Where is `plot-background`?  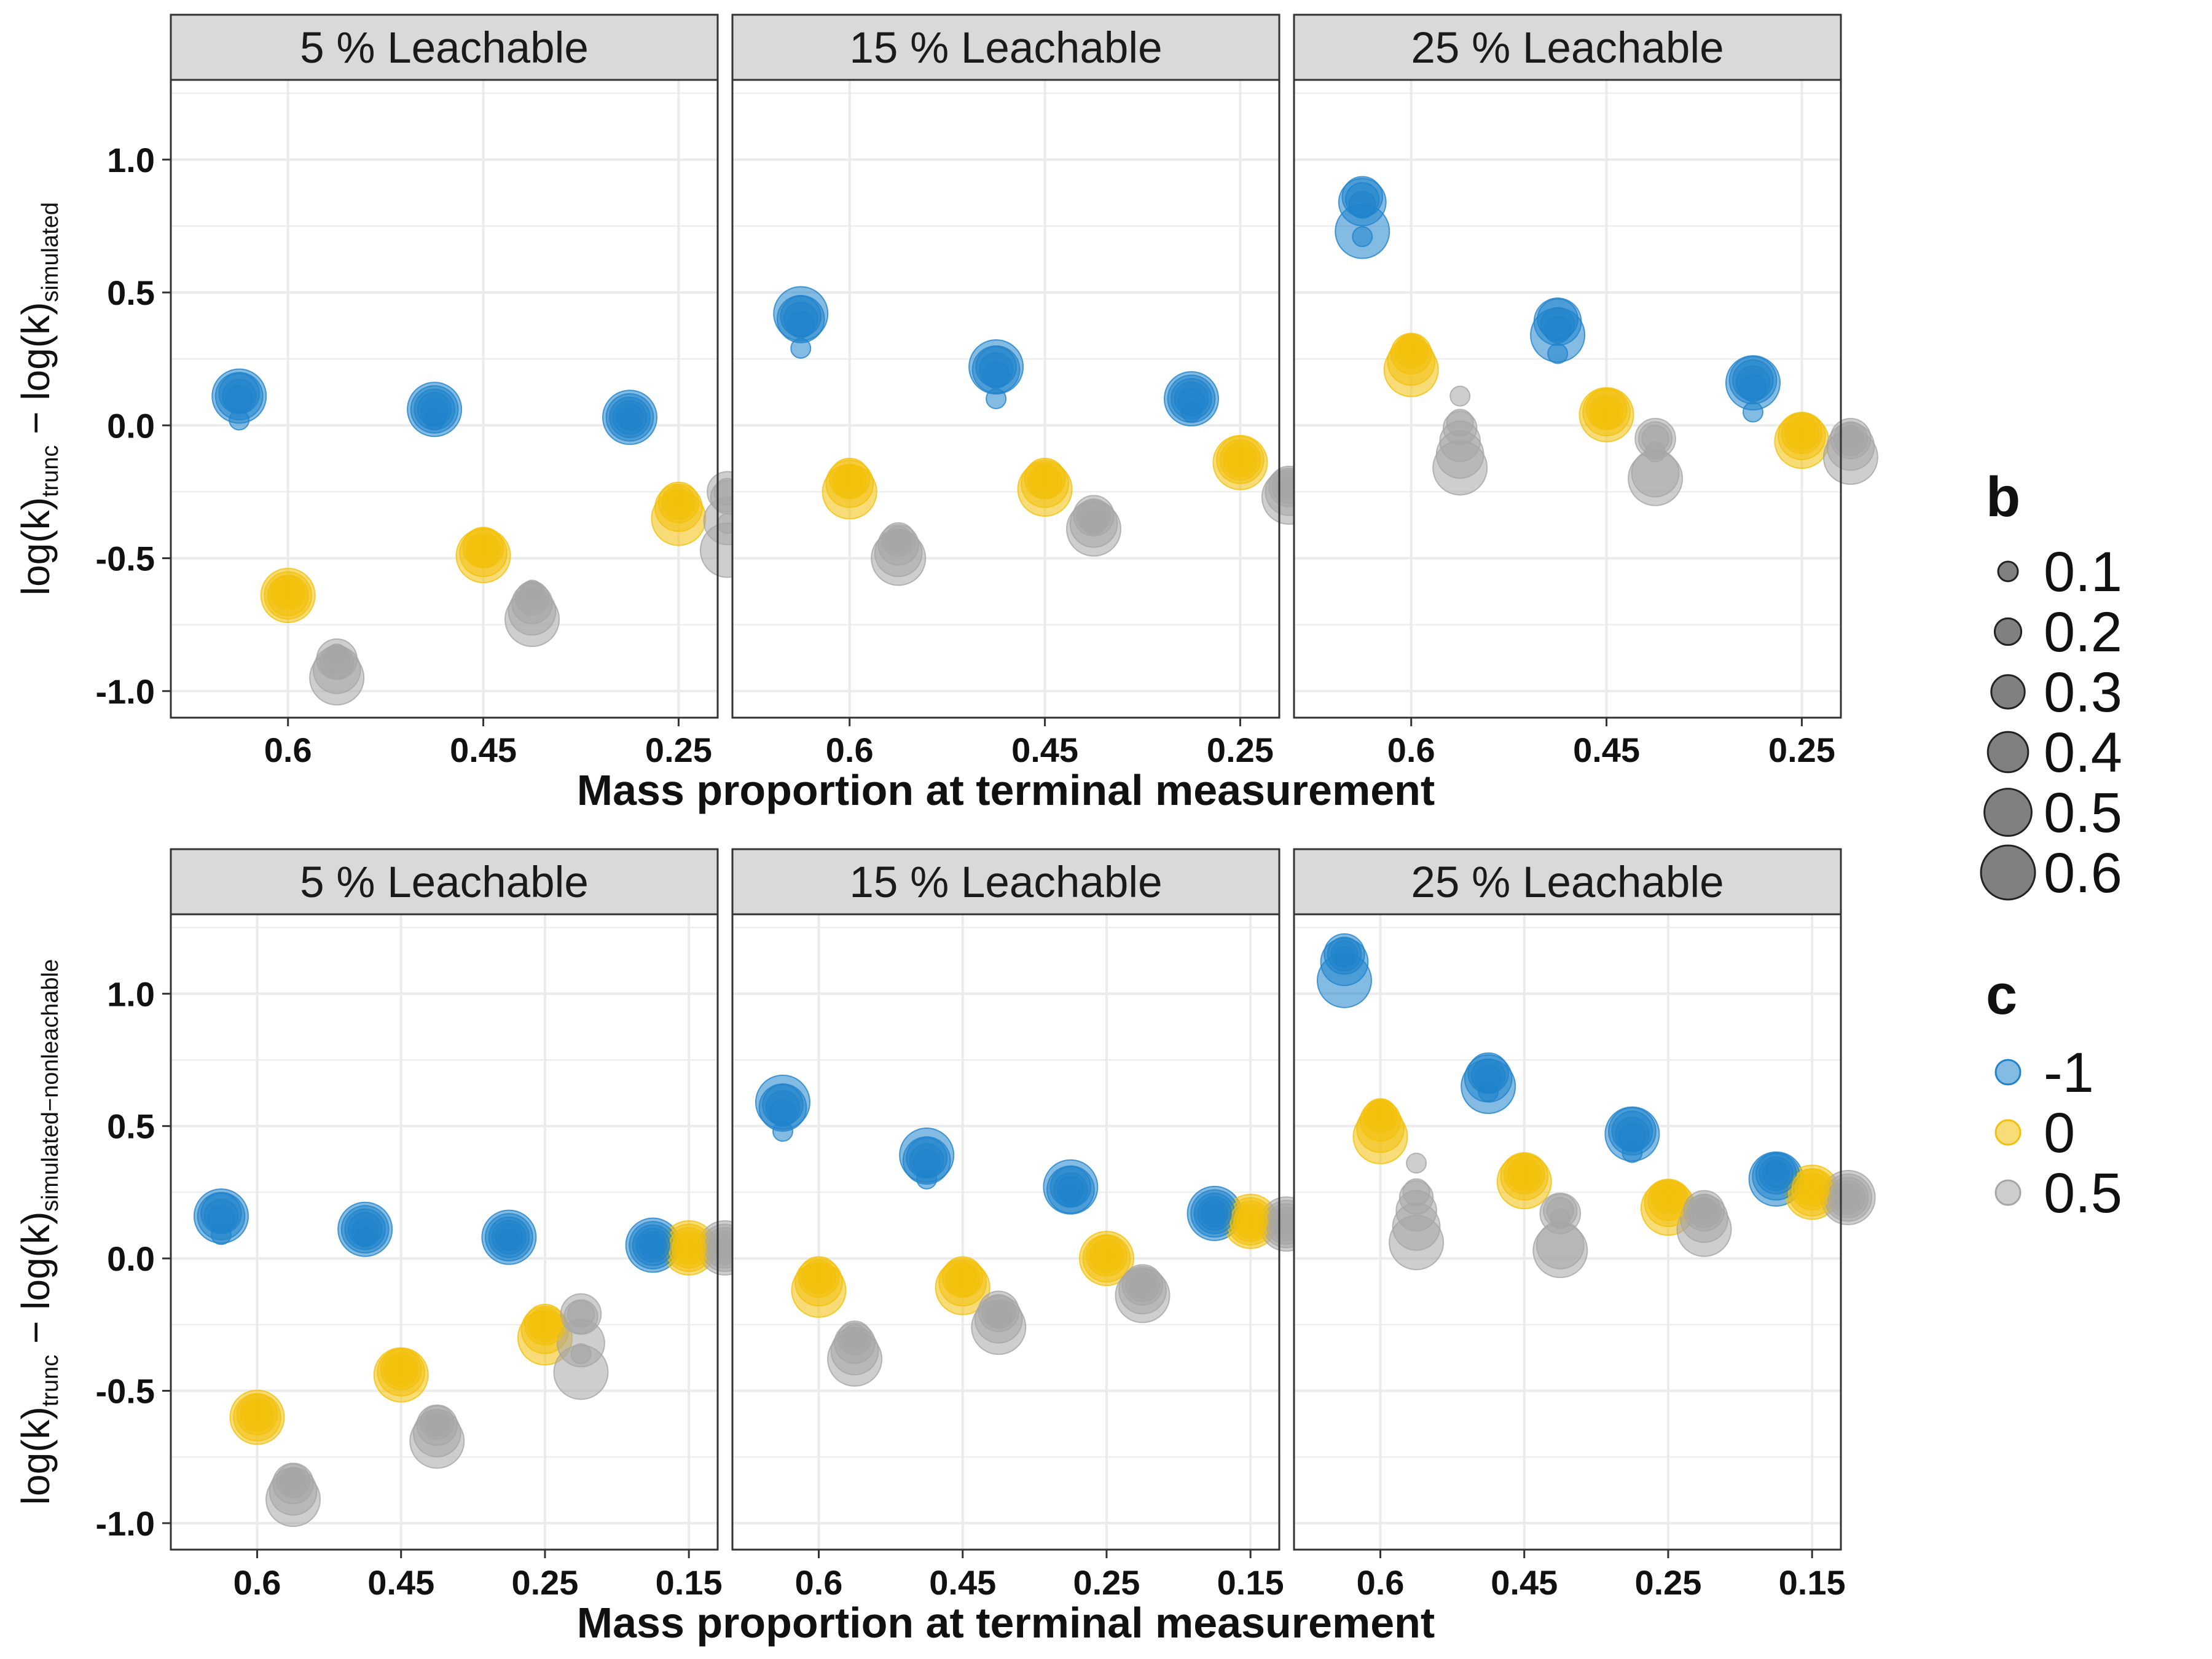 plot-background is located at coordinates (1005, 1232).